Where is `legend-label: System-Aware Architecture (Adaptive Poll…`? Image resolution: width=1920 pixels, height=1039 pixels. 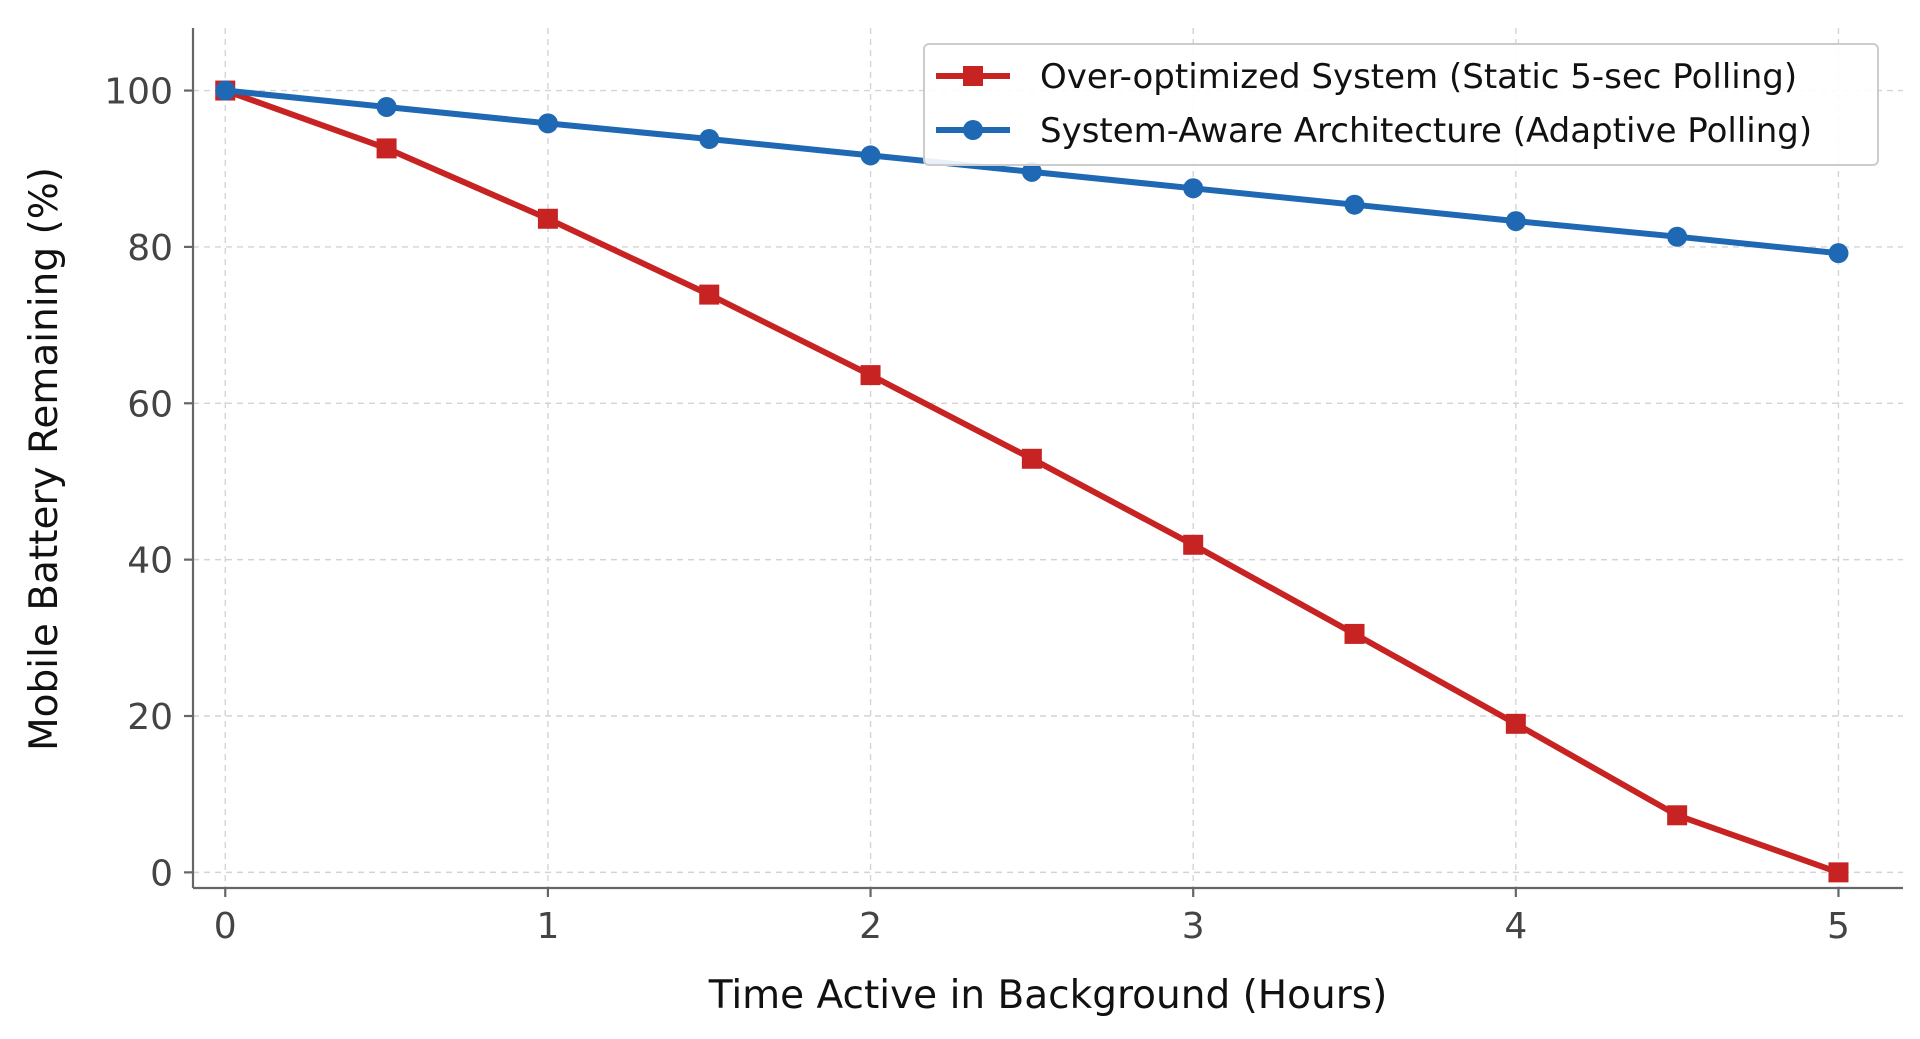 legend-label: System-Aware Architecture (Adaptive Poll… is located at coordinates (1426, 131).